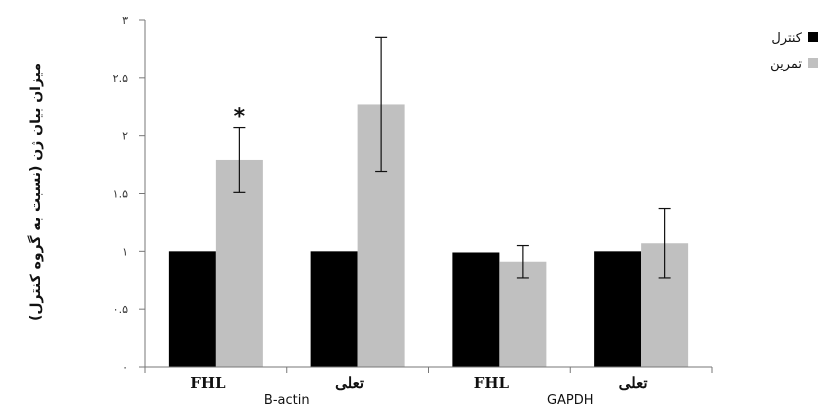 The image size is (828, 410). I want to click on x-group-label: B-actin, so click(287, 400).